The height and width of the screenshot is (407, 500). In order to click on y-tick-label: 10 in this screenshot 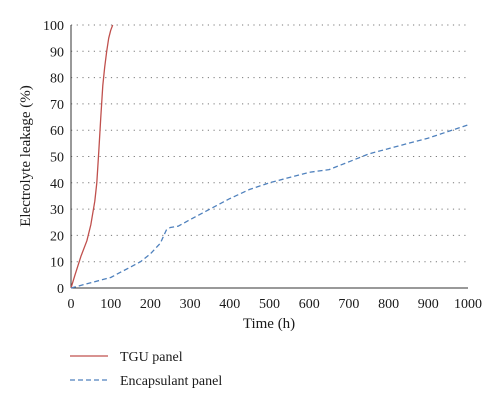, I will do `click(57, 263)`.